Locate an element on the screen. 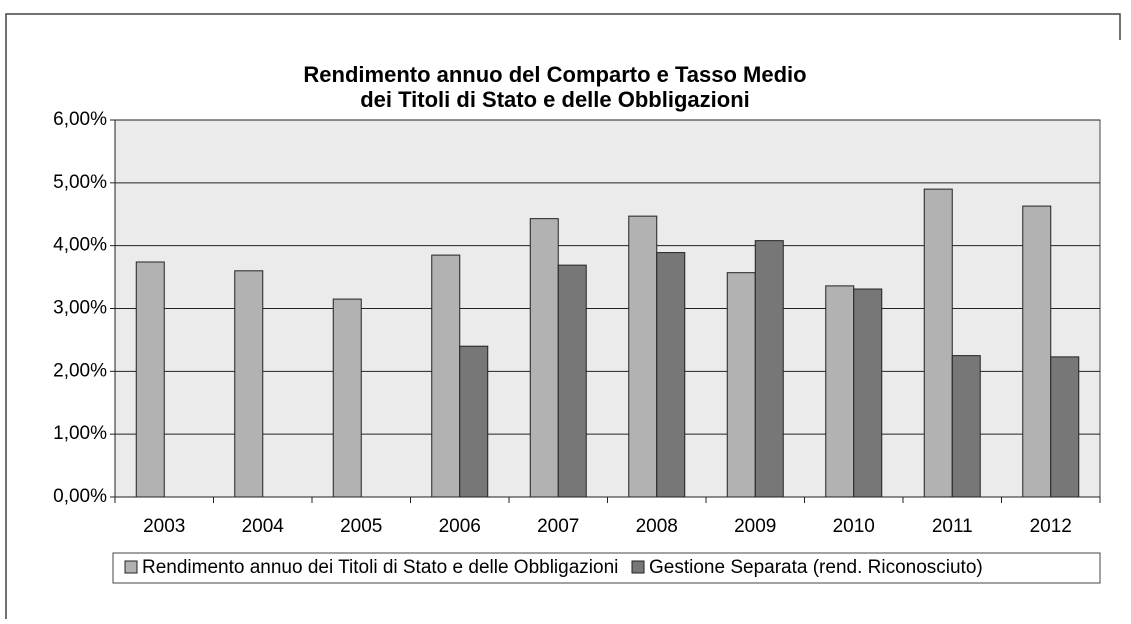 This screenshot has height=624, width=1131. x-tick-label: 2008 is located at coordinates (657, 526).